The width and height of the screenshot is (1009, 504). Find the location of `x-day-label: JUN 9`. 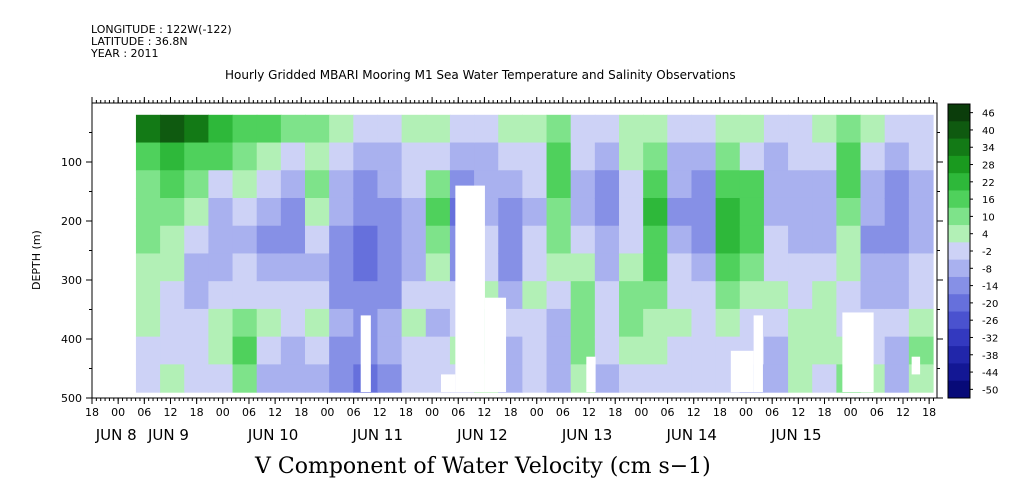

x-day-label: JUN 9 is located at coordinates (168, 435).